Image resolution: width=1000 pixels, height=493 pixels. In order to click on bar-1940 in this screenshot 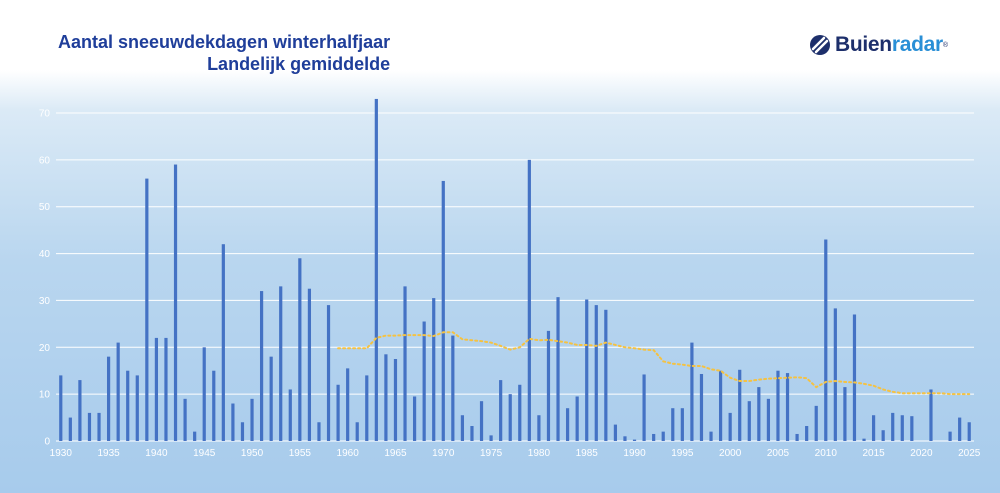, I will do `click(156, 389)`.